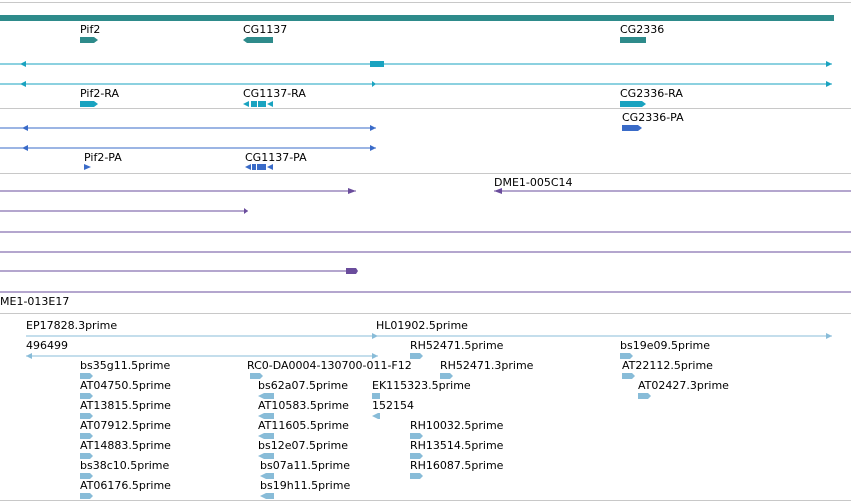 The image size is (851, 501). I want to click on est-label: bs38c10.5prime, so click(125, 465).